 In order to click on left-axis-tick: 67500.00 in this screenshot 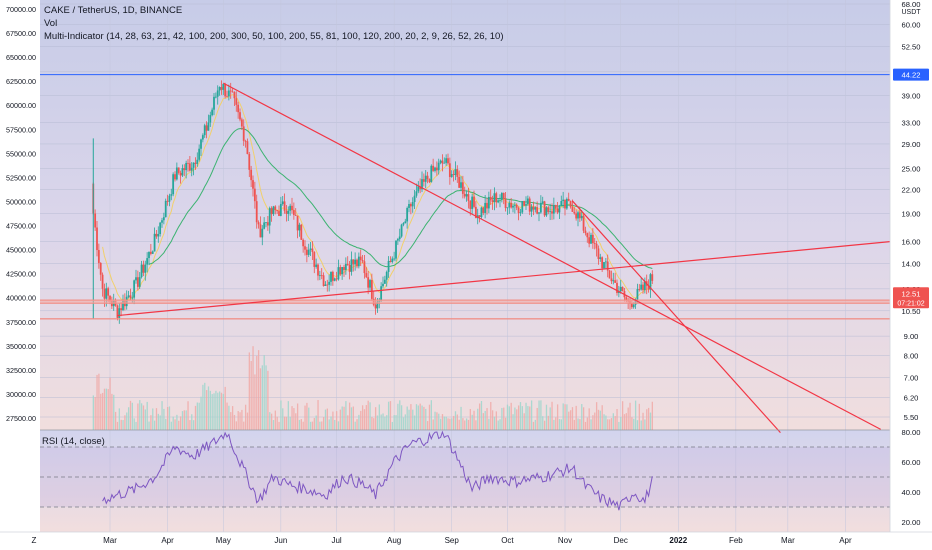, I will do `click(21, 33)`.